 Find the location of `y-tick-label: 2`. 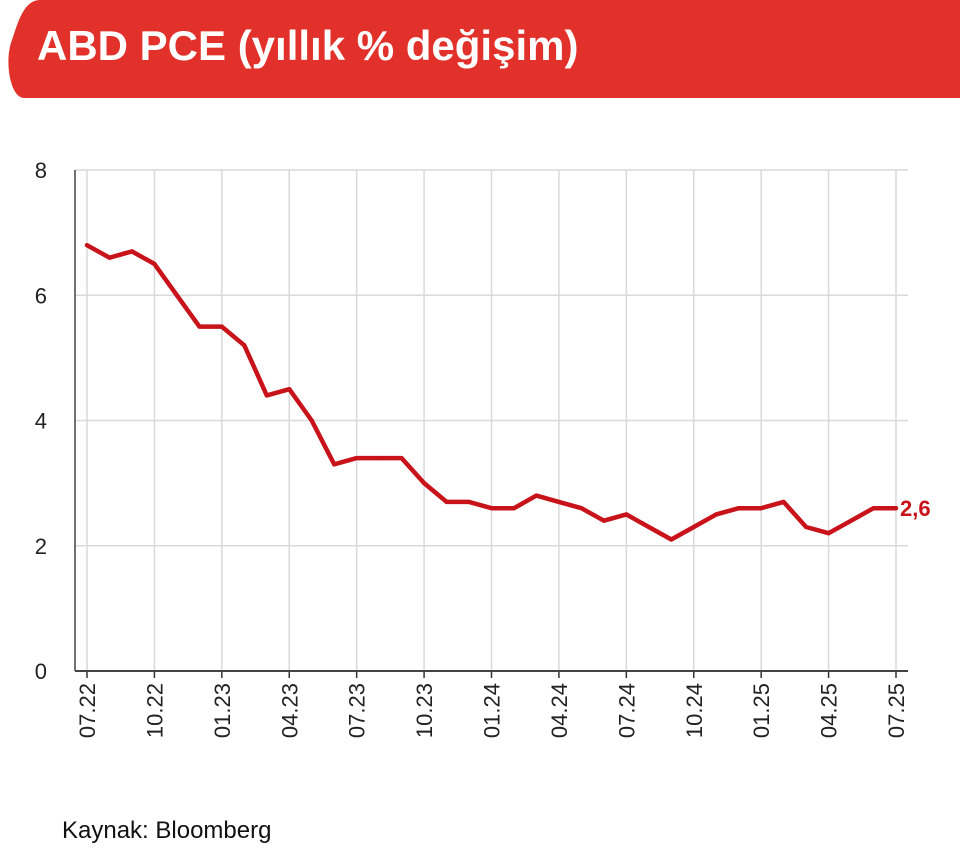

y-tick-label: 2 is located at coordinates (41, 546).